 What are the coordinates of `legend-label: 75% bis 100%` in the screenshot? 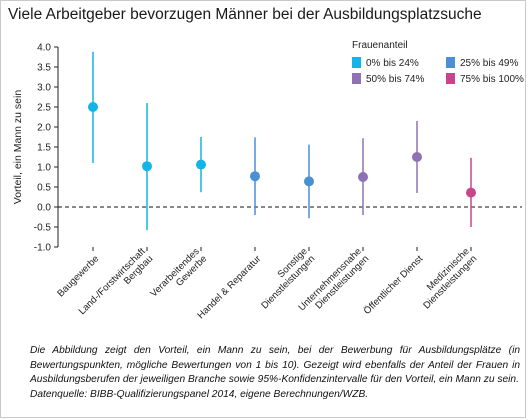 It's located at (492, 79).